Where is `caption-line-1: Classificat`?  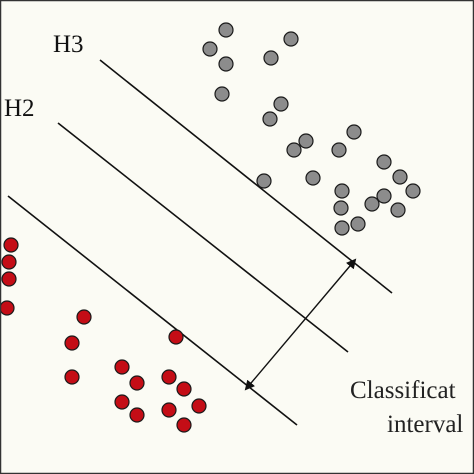 caption-line-1: Classificat is located at coordinates (403, 390).